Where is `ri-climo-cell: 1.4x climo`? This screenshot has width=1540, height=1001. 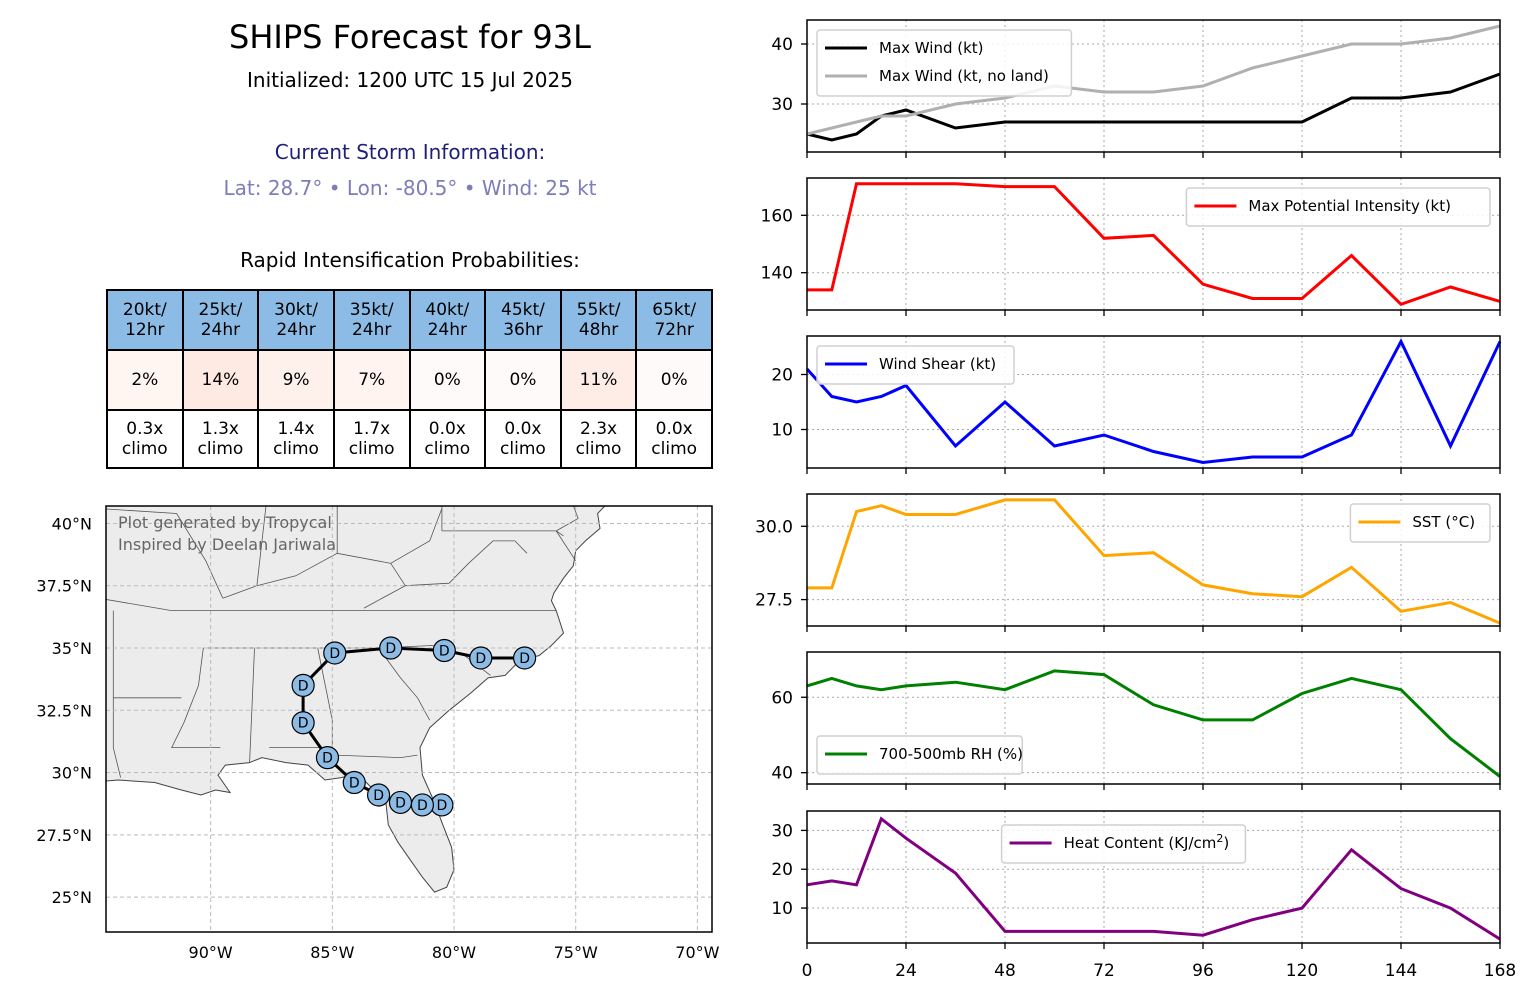
ri-climo-cell: 1.4x climo is located at coordinates (296, 439).